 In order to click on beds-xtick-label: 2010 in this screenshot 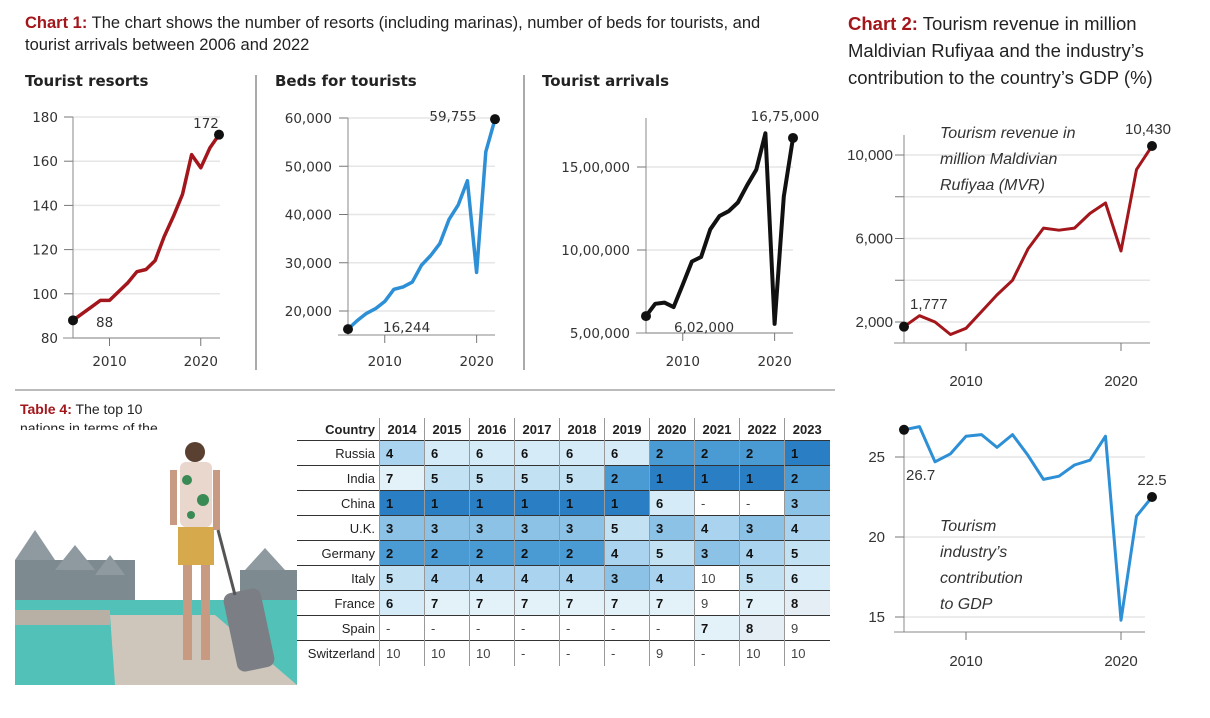, I will do `click(385, 362)`.